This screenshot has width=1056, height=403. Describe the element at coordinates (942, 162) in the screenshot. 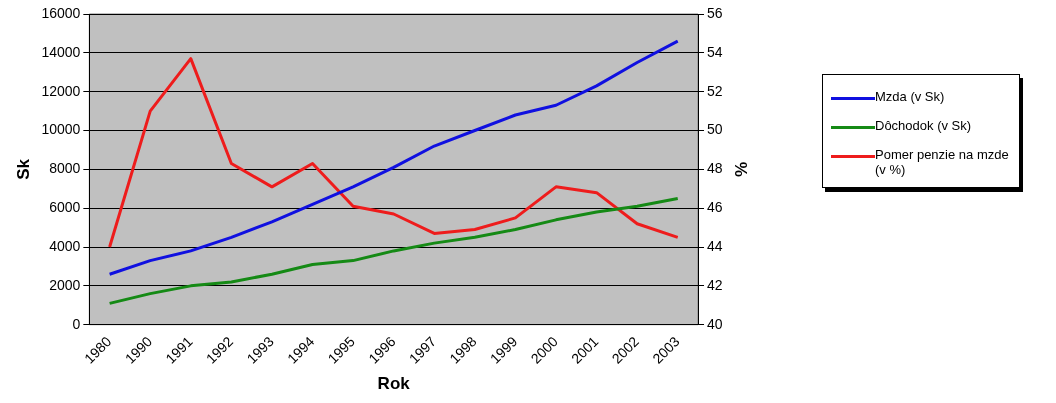

I see `legend-label: Pomer penzie na mzde (v %)` at that location.